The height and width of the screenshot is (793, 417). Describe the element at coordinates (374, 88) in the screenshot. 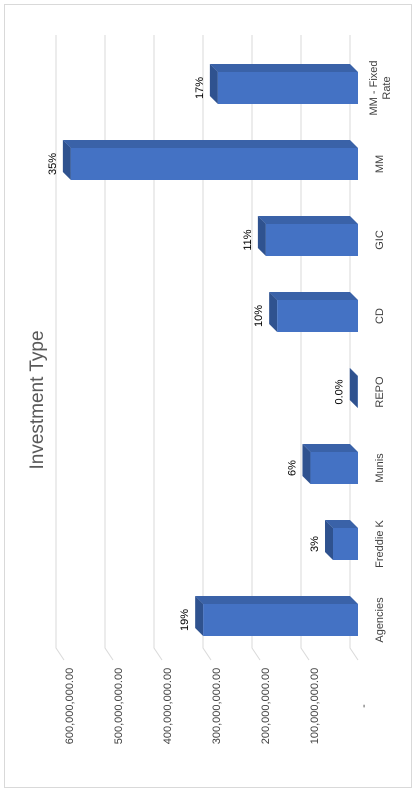

I see `label-line: MM - Fixed` at that location.